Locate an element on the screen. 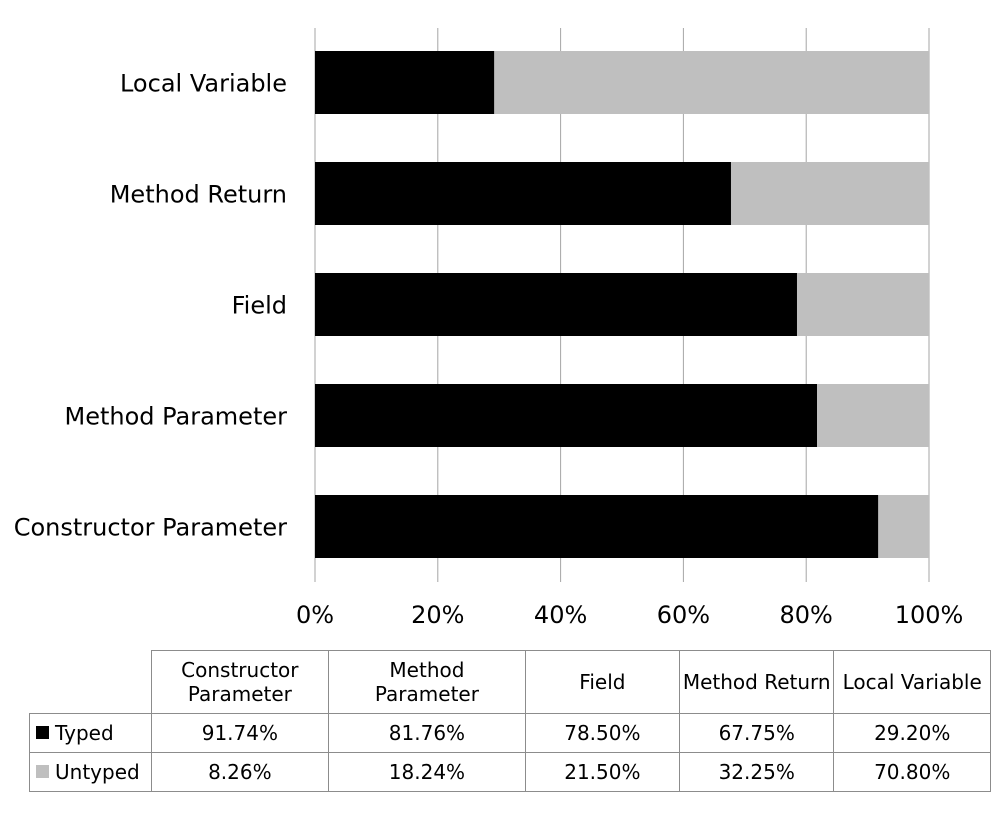 The width and height of the screenshot is (991, 816). series-name: Untyped is located at coordinates (97, 772).